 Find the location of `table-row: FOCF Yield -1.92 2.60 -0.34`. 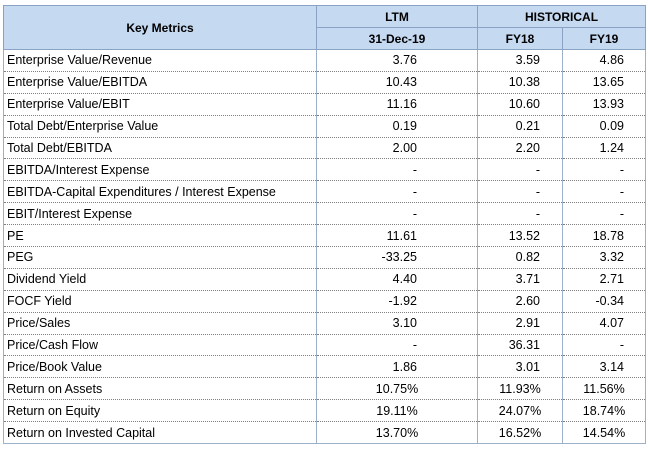

table-row: FOCF Yield -1.92 2.60 -0.34 is located at coordinates (324, 301).